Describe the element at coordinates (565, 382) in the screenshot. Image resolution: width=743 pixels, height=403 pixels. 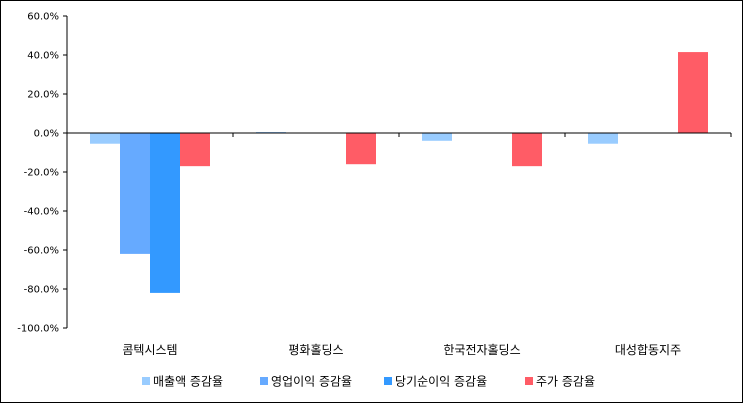
I see `legend-label: 주가 증감율` at that location.